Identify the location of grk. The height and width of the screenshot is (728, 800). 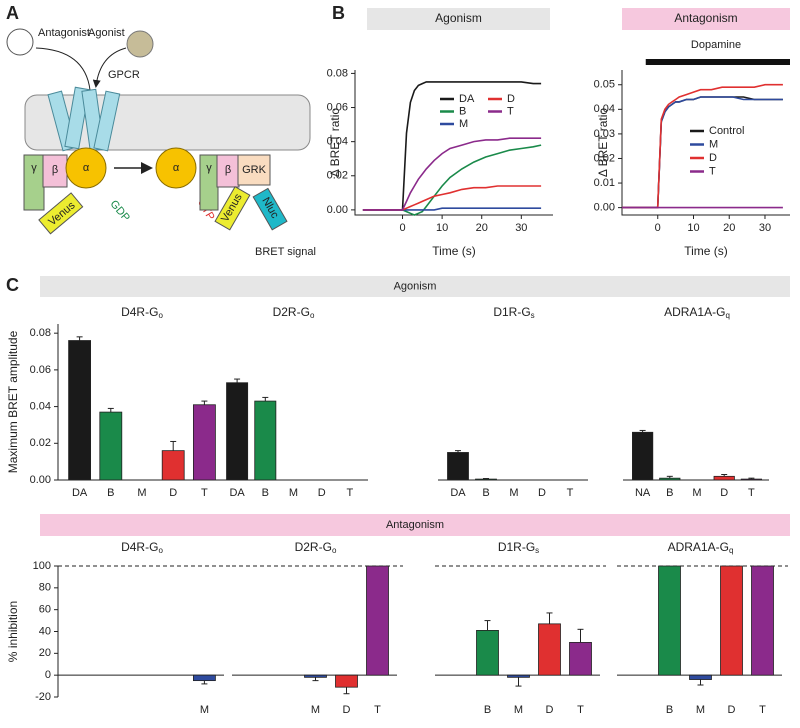
(254, 170).